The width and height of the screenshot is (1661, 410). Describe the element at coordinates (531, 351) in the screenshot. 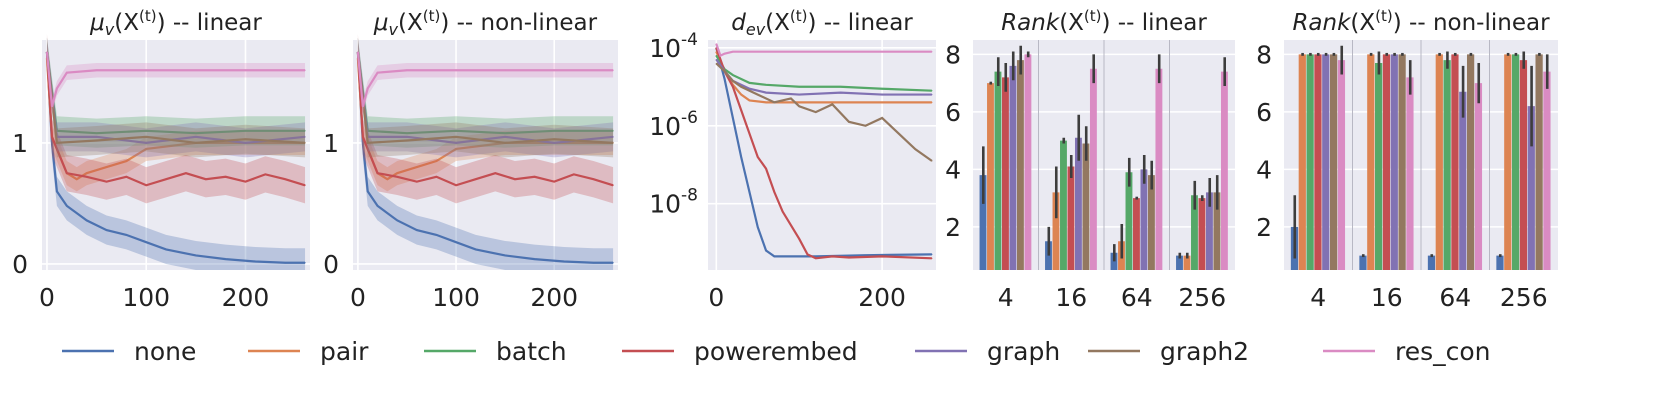

I see `legend-label: batch` at that location.